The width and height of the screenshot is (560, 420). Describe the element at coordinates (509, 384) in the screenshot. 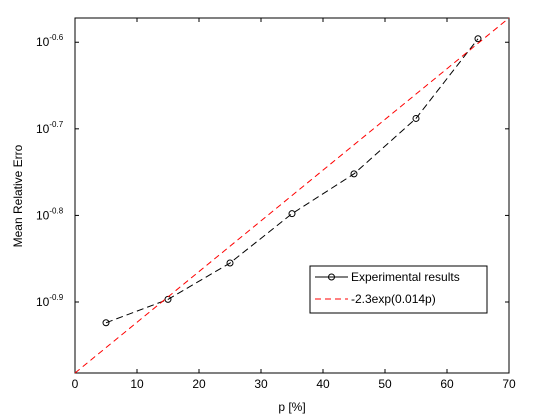

I see `x-tick-label: 70` at that location.